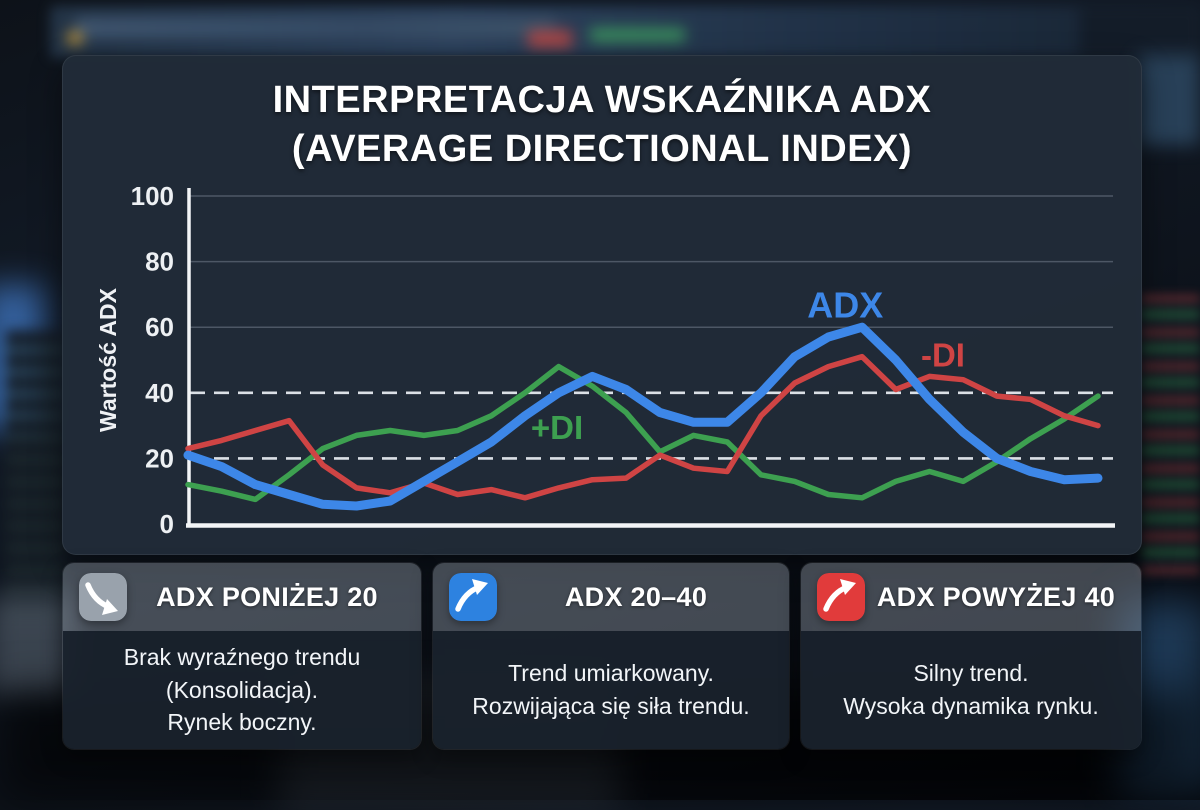 The width and height of the screenshot is (1200, 810). I want to click on y-tick-label: 80, so click(159, 262).